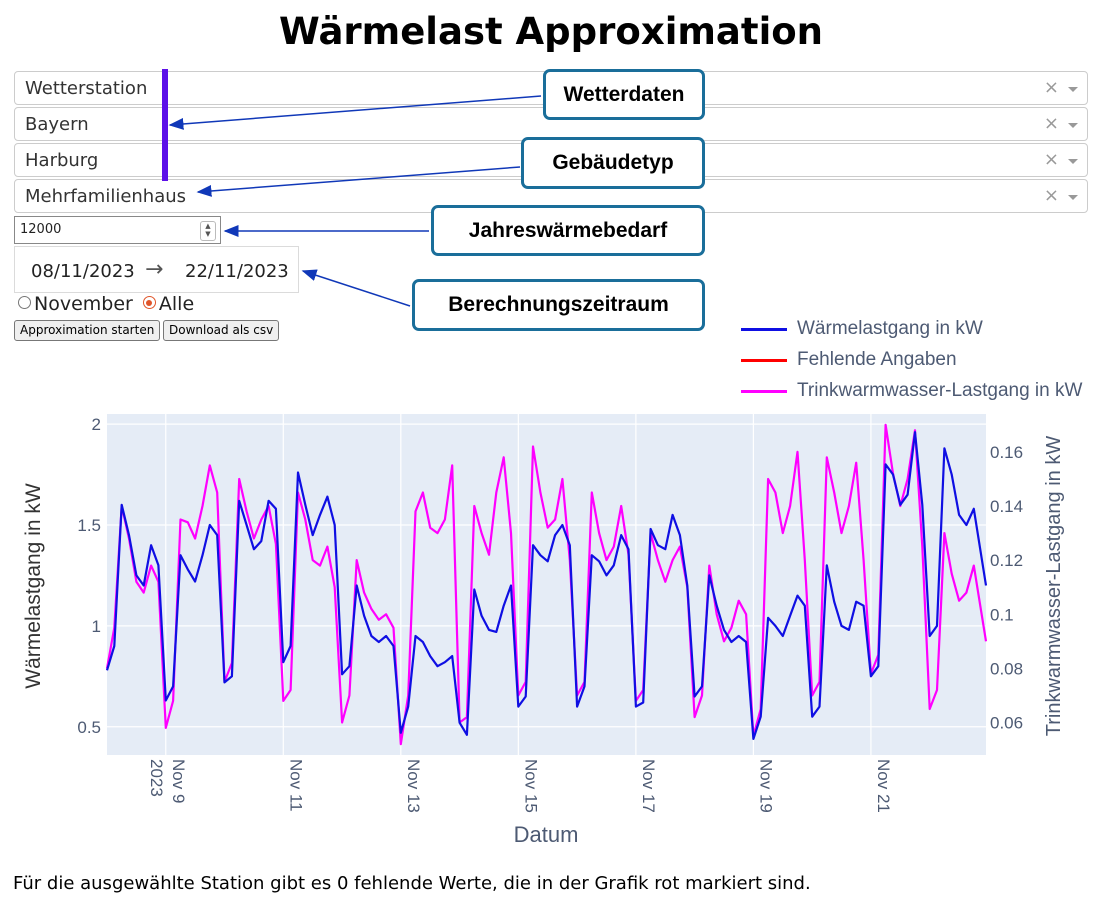  I want to click on x-tick-label: Nov 9, so click(178, 781).